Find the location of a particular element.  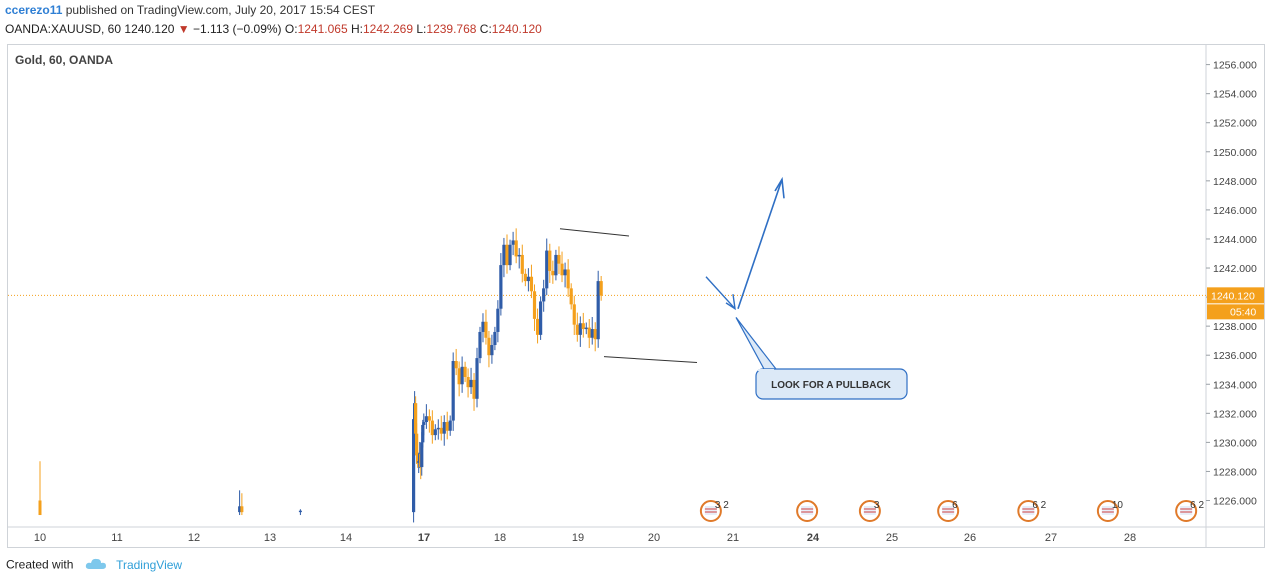

y-tick-label: 1238.000 is located at coordinates (1235, 327).